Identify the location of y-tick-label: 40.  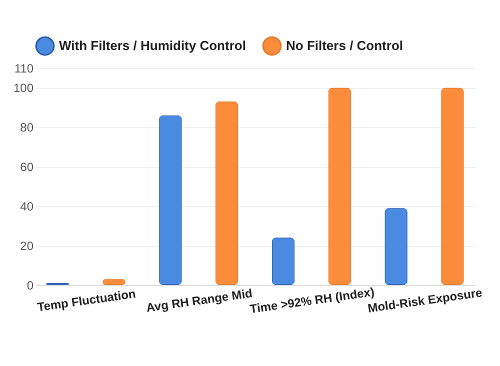
(27, 207).